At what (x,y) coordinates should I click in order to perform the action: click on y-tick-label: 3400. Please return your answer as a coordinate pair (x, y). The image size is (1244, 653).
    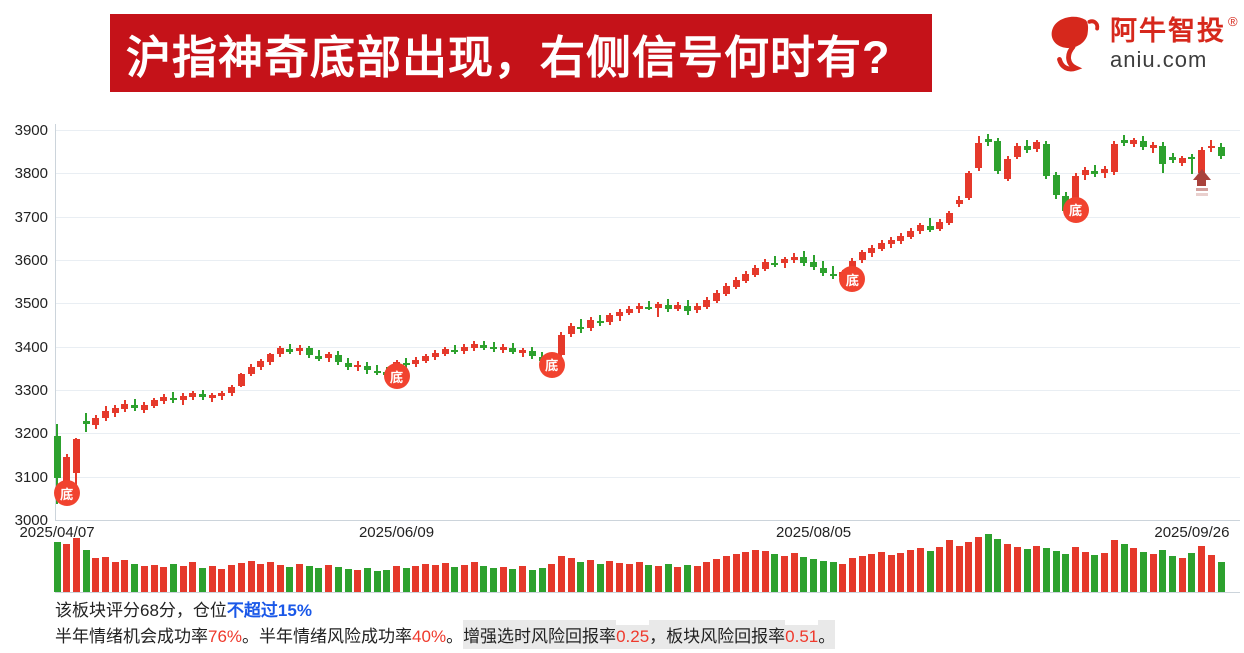
    Looking at the image, I should click on (31, 347).